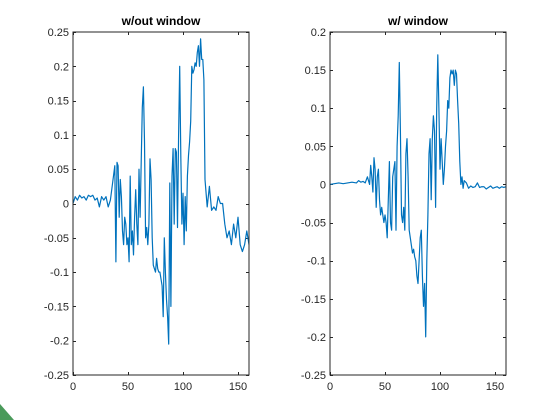 This screenshot has width=560, height=420. What do you see at coordinates (315, 147) in the screenshot?
I see `right-ytick-label: 0.05` at bounding box center [315, 147].